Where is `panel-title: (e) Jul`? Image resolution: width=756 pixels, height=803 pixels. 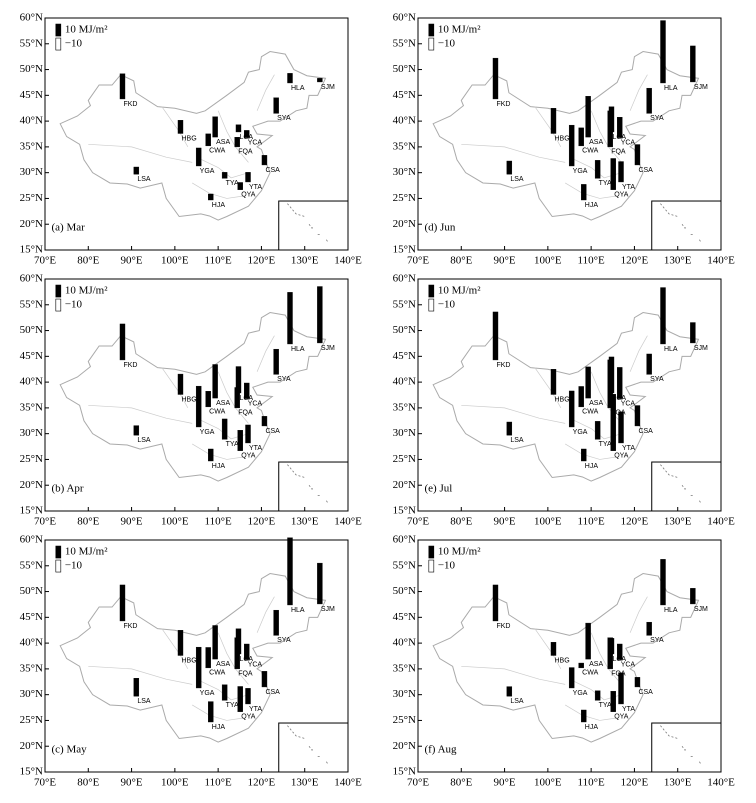 panel-title: (e) Jul is located at coordinates (438, 488).